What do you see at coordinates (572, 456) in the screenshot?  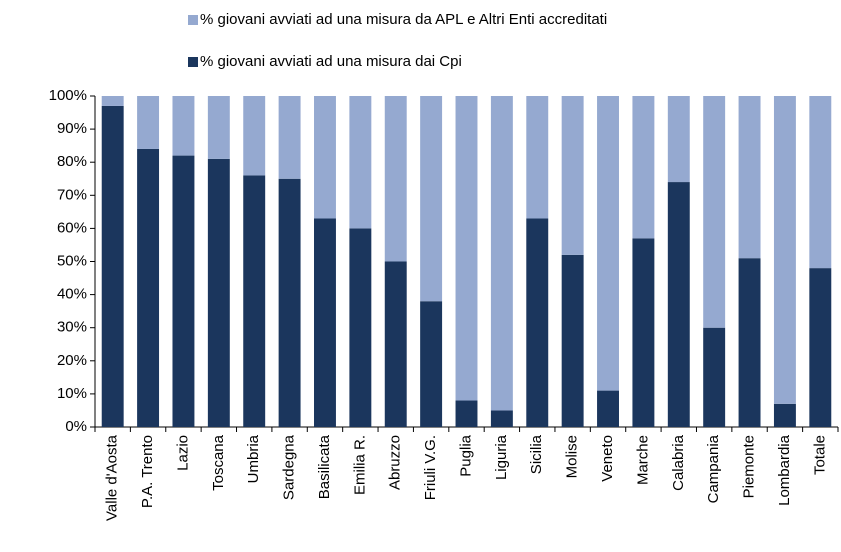 I see `x-tick-label: Molise` at bounding box center [572, 456].